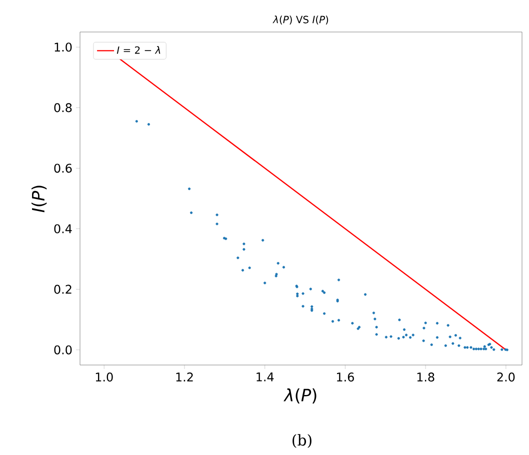  What do you see at coordinates (184, 377) in the screenshot?
I see `x-tick-label: 1.2` at bounding box center [184, 377].